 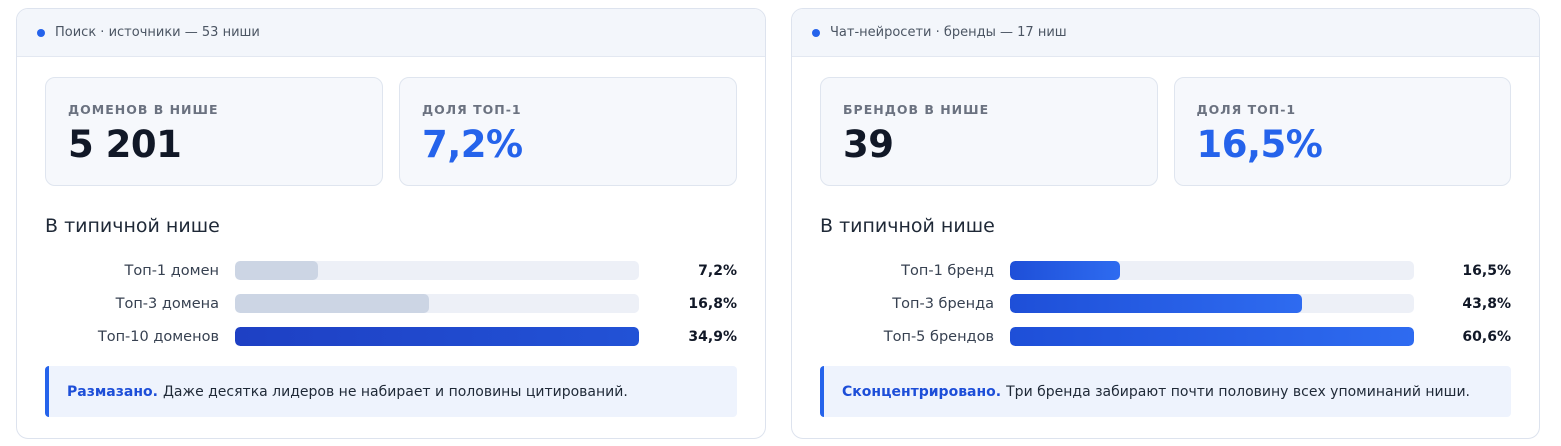 What do you see at coordinates (1342, 131) in the screenshot?
I see `stat-card-top1-share: ДОЛЯ ТОП-1 16,5%` at bounding box center [1342, 131].